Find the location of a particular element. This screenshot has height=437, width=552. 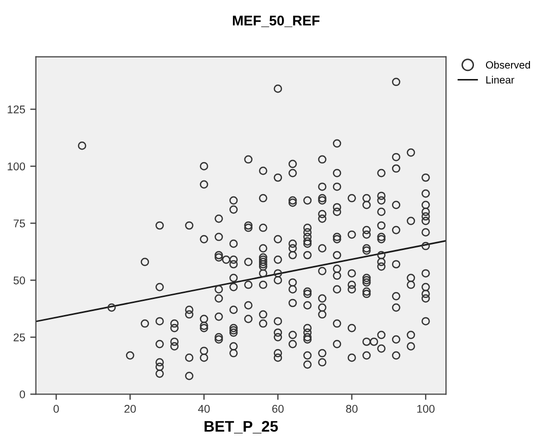

y-tick-label: 75 is located at coordinates (19, 224).